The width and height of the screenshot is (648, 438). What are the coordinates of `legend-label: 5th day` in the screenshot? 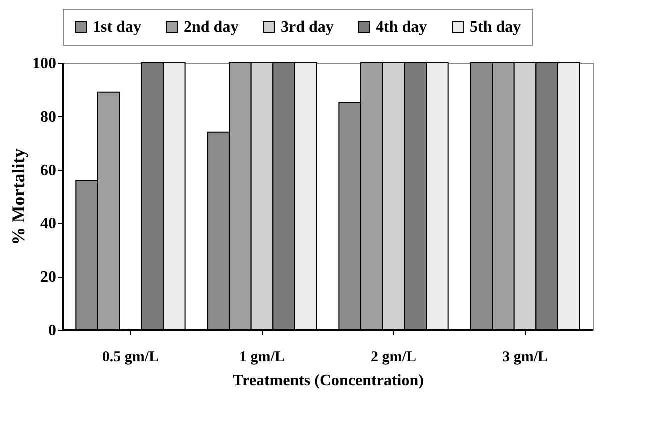 It's located at (496, 27).